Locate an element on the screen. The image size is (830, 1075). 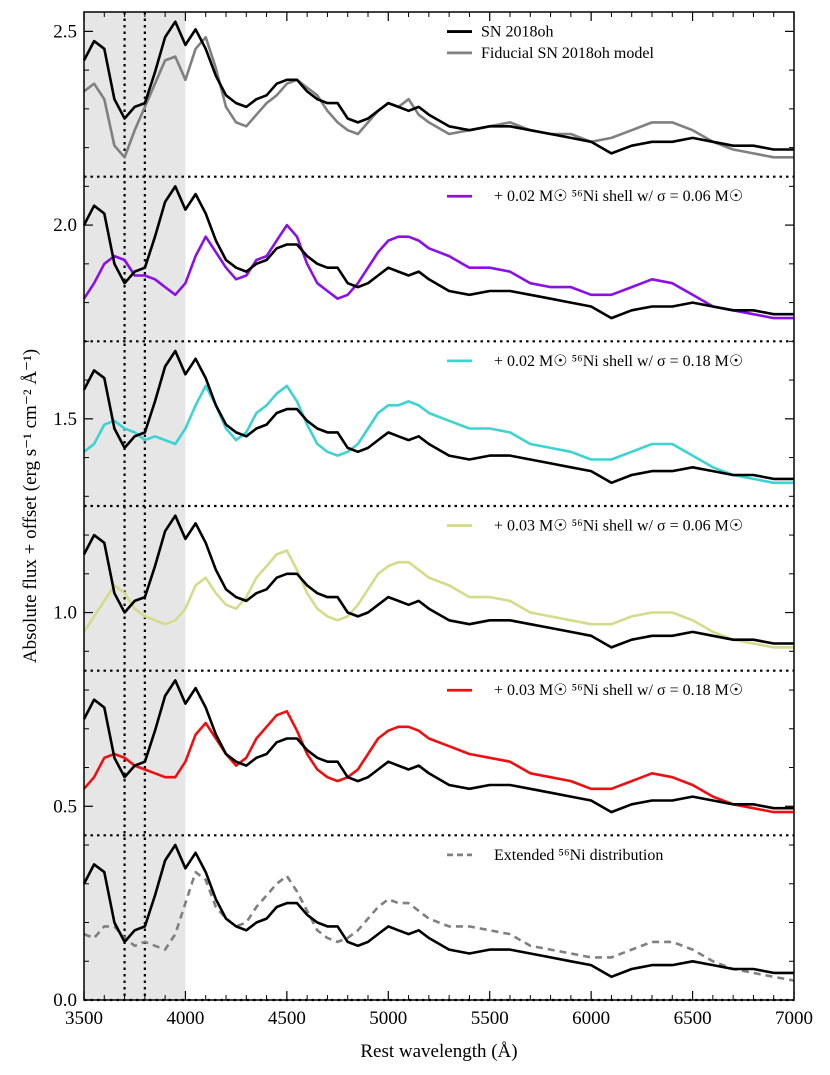
y-tick-label: 0.5 is located at coordinates (65, 806).